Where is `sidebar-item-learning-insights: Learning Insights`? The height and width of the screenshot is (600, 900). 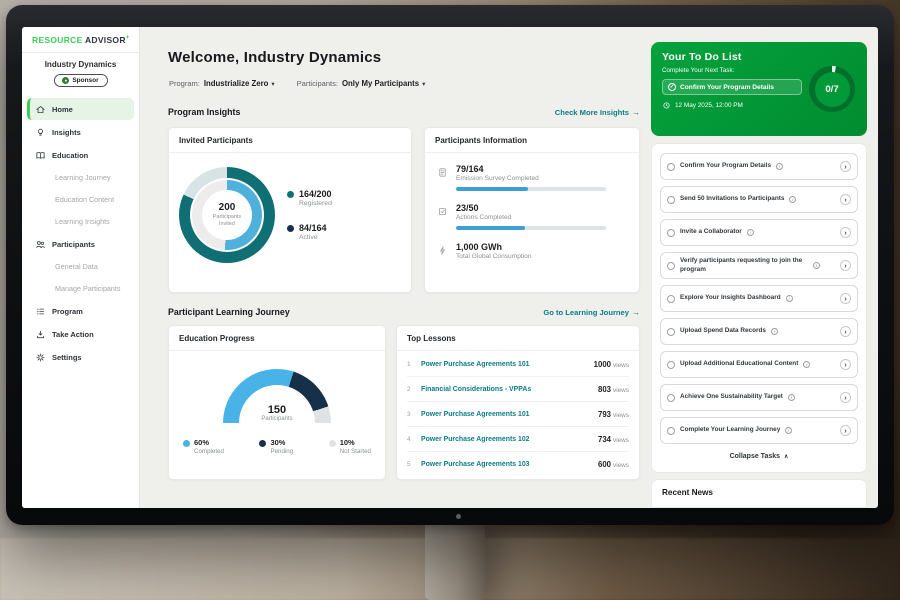
sidebar-item-learning-insights: Learning Insights is located at coordinates (80, 221).